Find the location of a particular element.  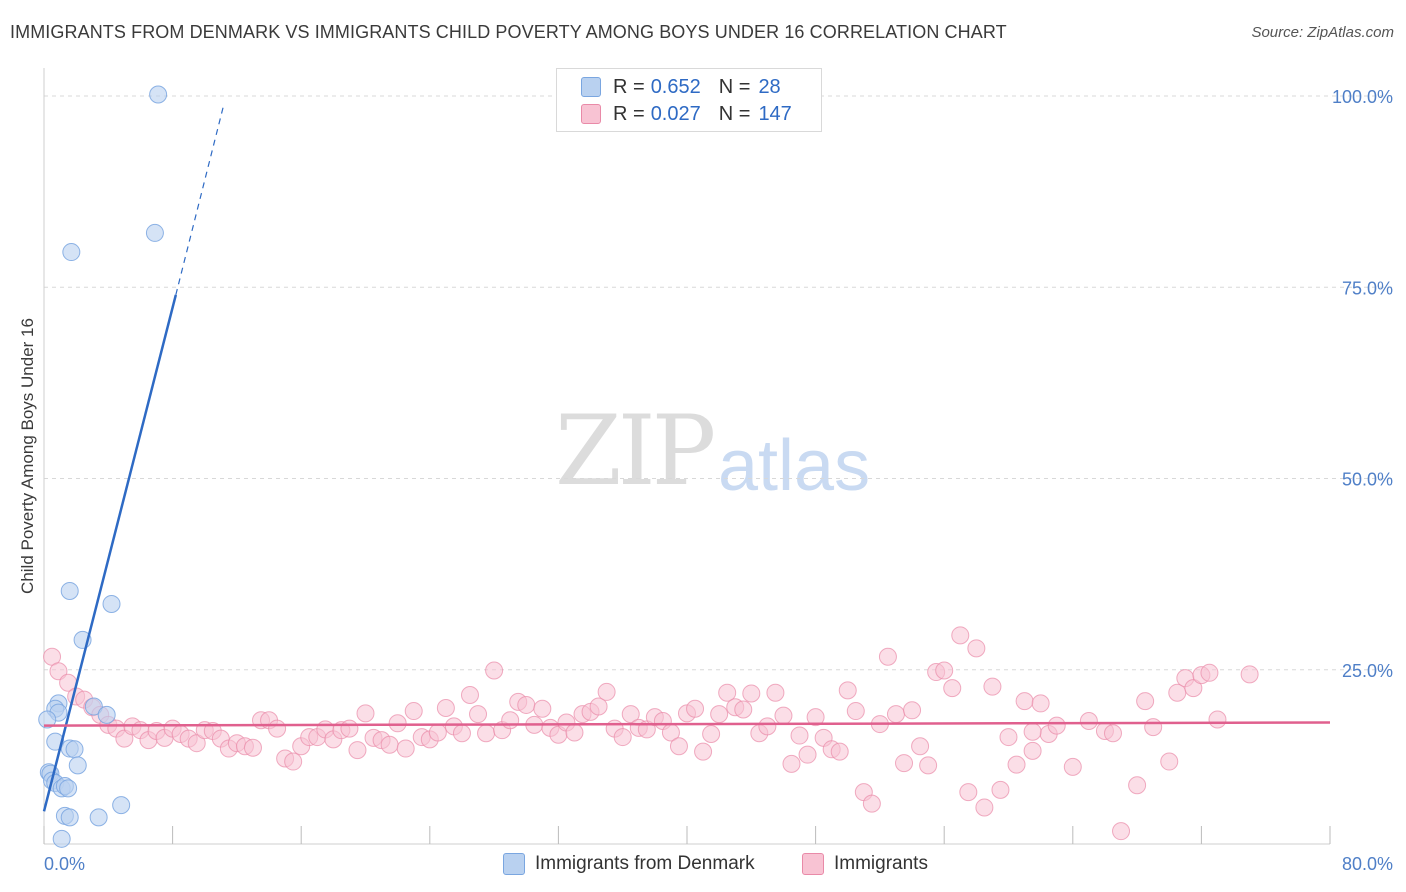

y-tick-label: 25.0% is located at coordinates (1367, 671).